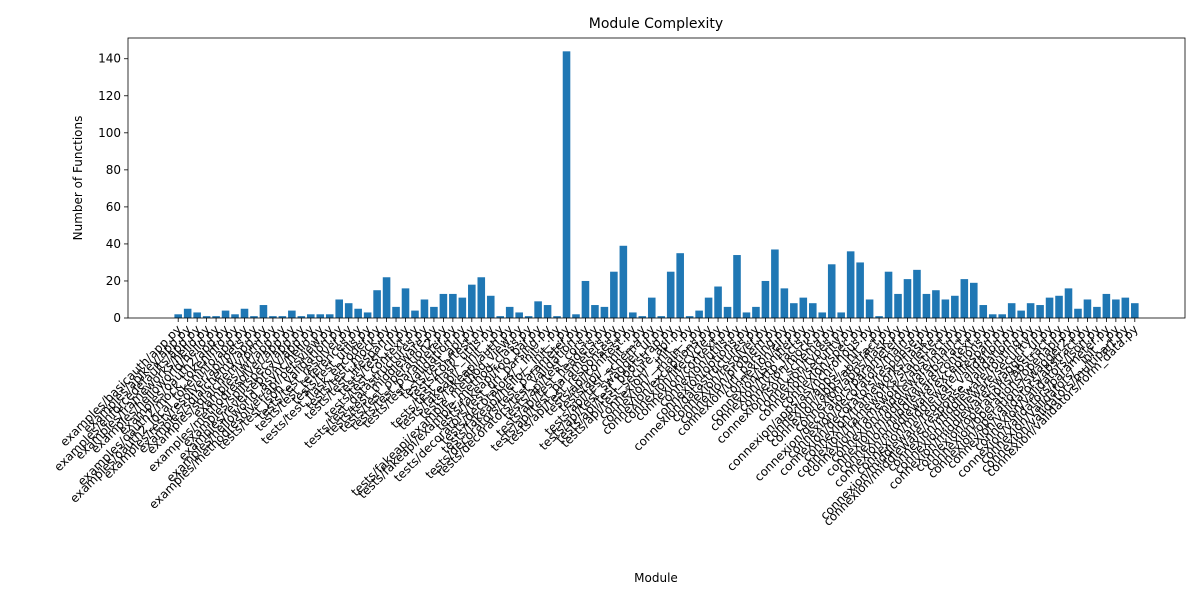 This screenshot has height=600, width=1200. Describe the element at coordinates (113, 244) in the screenshot. I see `y-tick-label: 40` at that location.